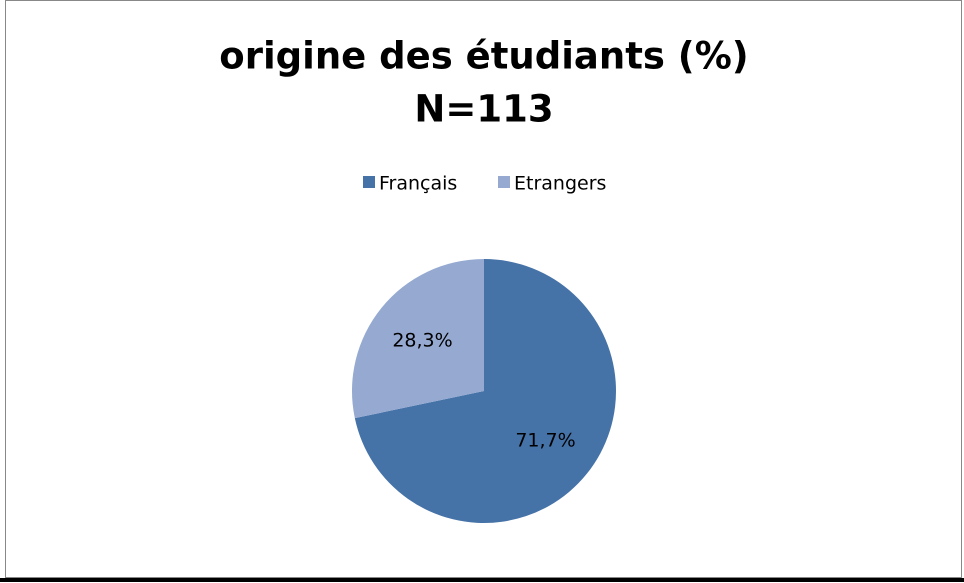 The height and width of the screenshot is (583, 964). Describe the element at coordinates (545, 440) in the screenshot. I see `value-label: 71,7%` at that location.